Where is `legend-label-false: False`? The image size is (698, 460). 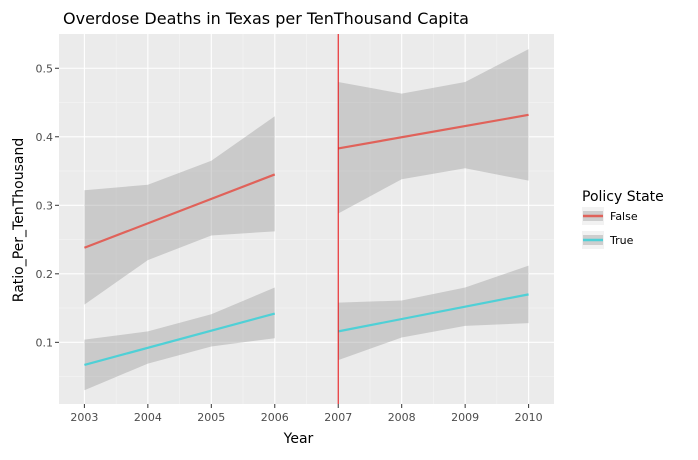
legend-label-false: False is located at coordinates (624, 216).